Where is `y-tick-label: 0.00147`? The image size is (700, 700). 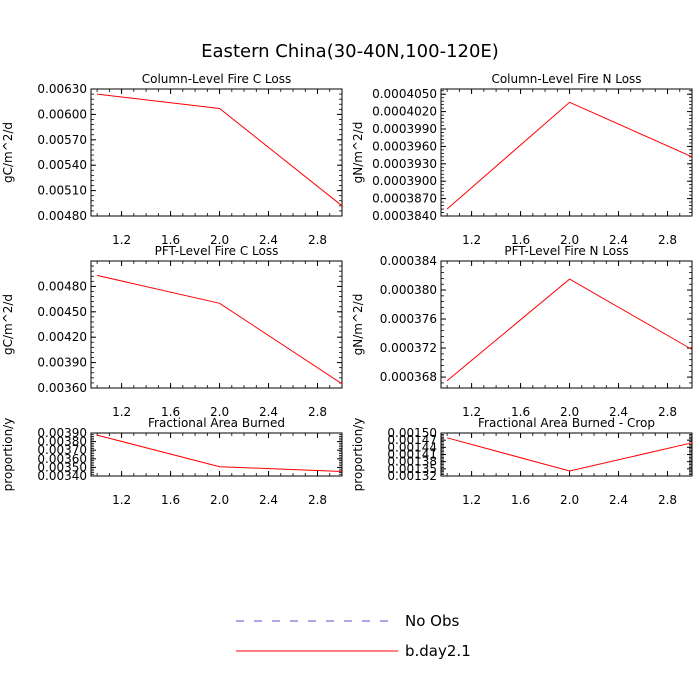 y-tick-label: 0.00147 is located at coordinates (412, 440).